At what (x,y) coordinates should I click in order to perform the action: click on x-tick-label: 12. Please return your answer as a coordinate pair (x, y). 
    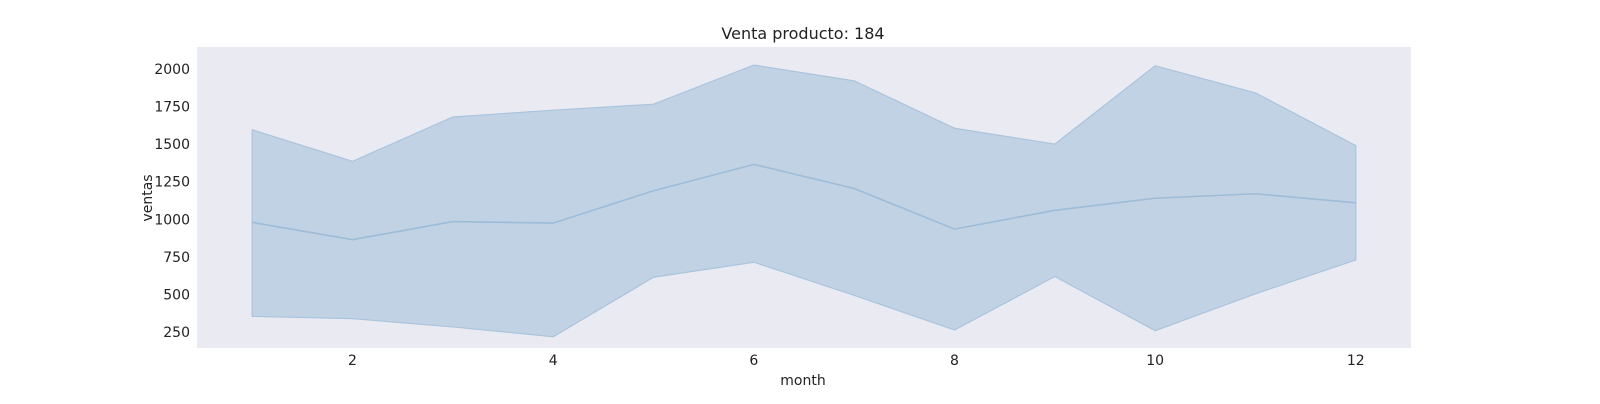
    Looking at the image, I should click on (1356, 361).